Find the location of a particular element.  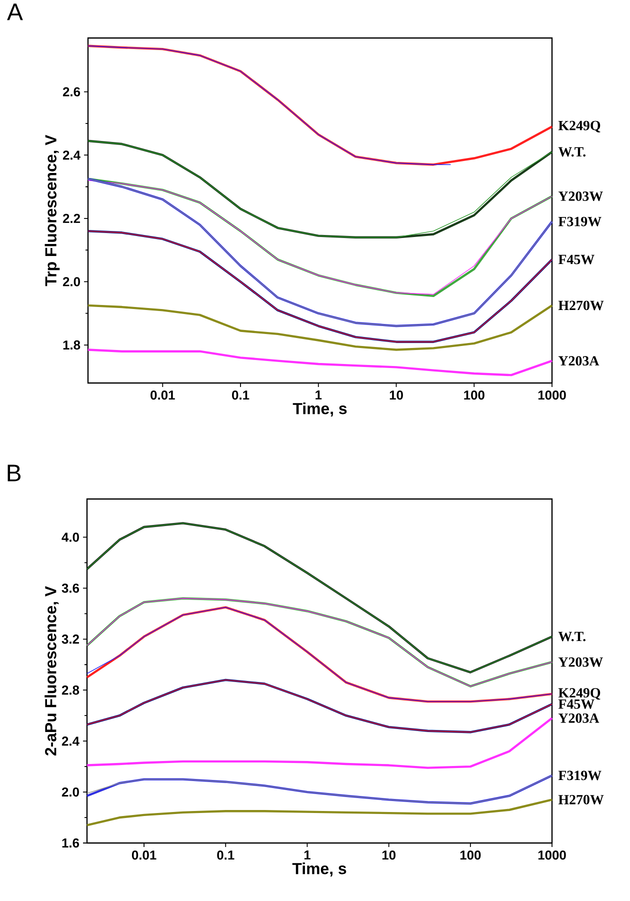

y-tick-label: 2.8 is located at coordinates (71, 690).